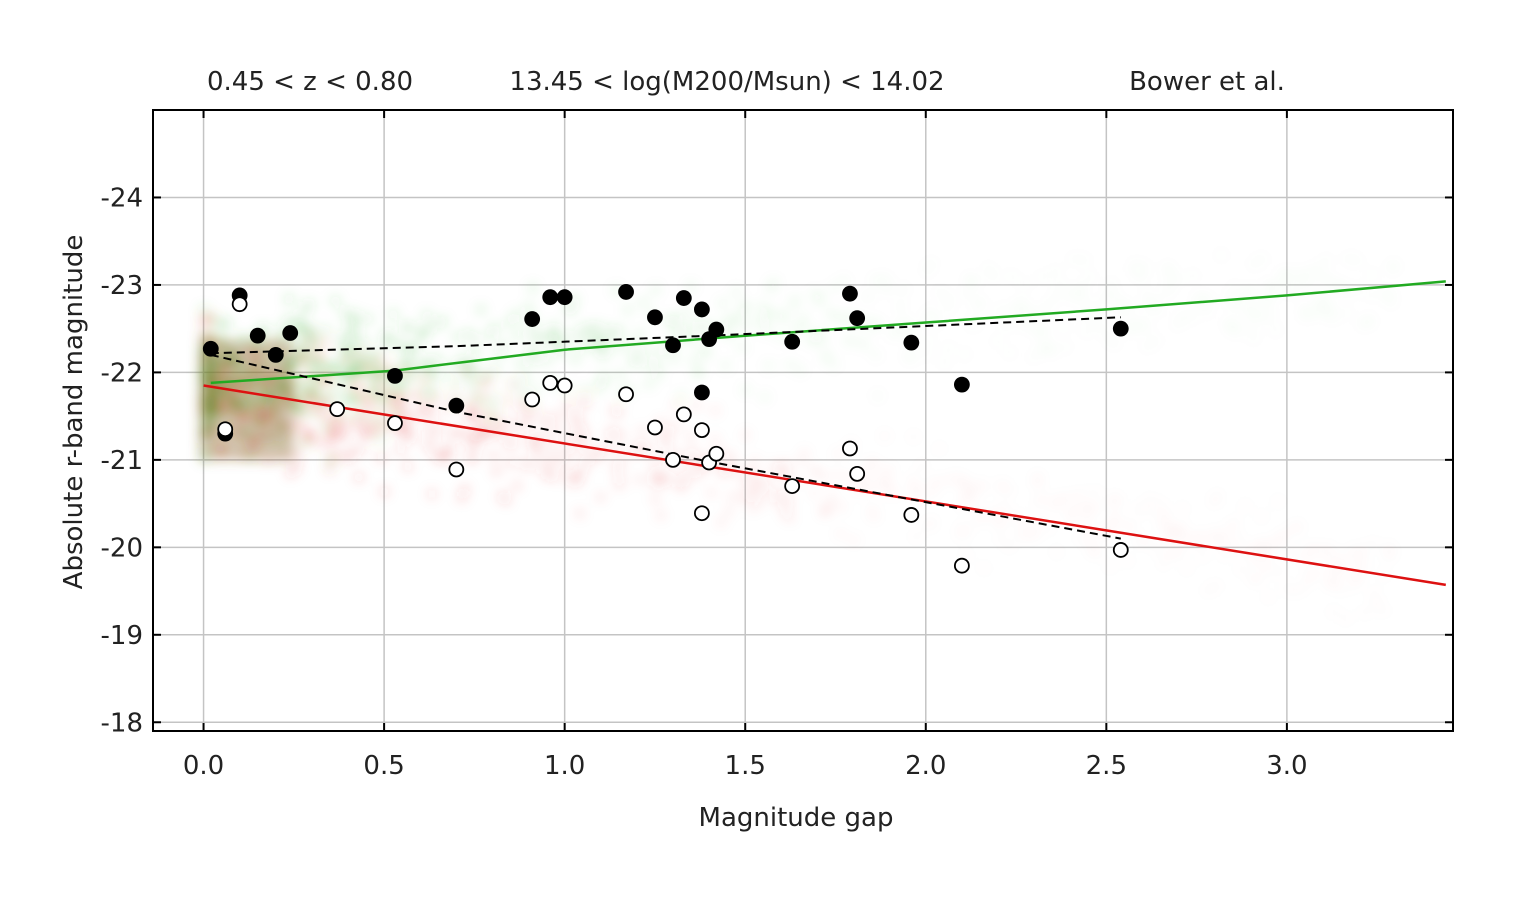 The width and height of the screenshot is (1538, 905). Describe the element at coordinates (564, 766) in the screenshot. I see `x-tick-label: 1.0` at that location.